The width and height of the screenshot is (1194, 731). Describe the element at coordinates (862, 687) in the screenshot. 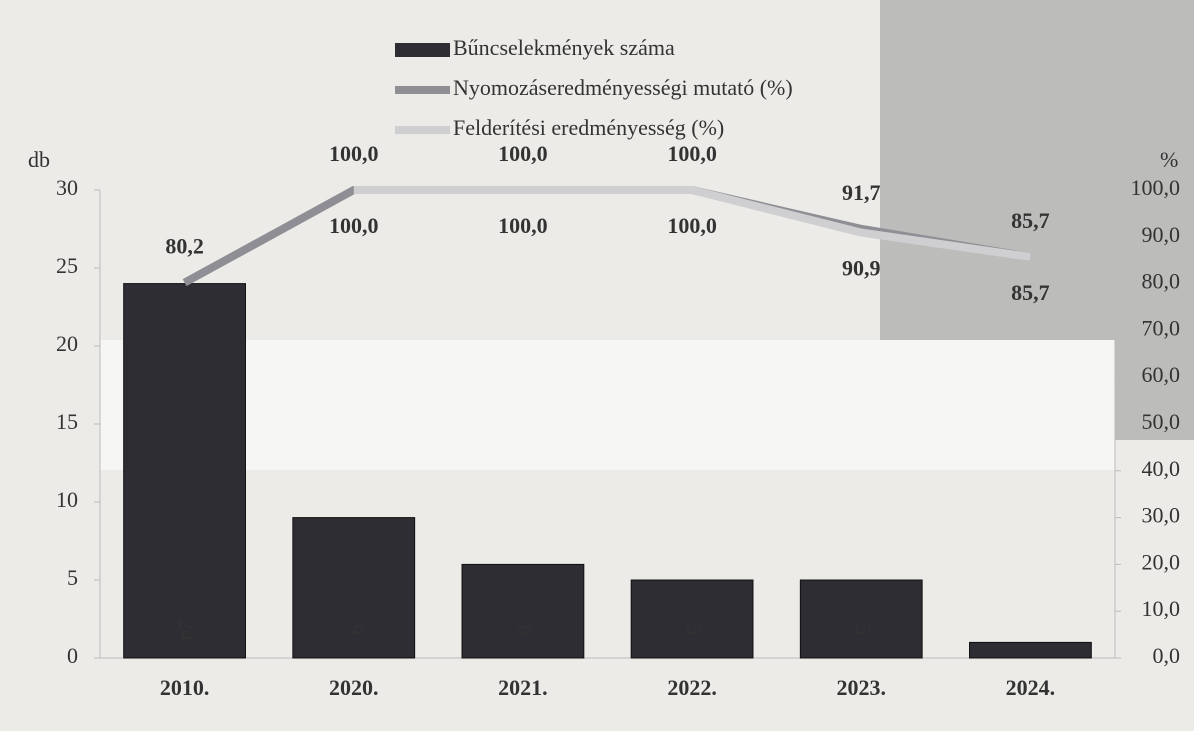

I see `x-tick-label: 2023.` at that location.